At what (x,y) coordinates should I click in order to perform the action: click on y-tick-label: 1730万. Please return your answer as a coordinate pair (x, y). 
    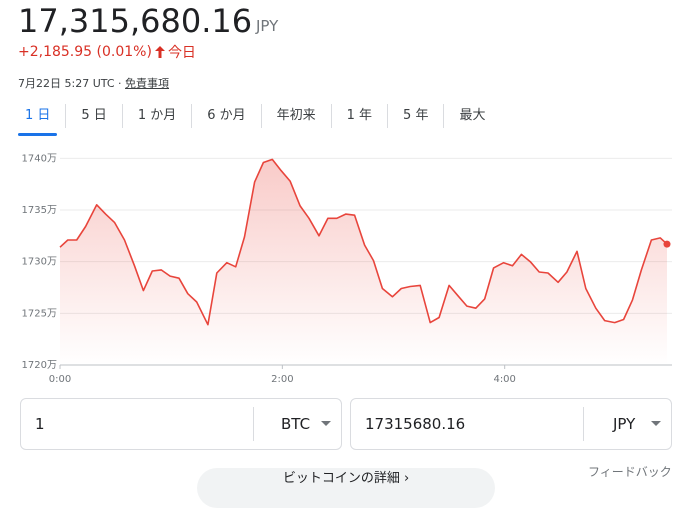
    Looking at the image, I should click on (39, 262).